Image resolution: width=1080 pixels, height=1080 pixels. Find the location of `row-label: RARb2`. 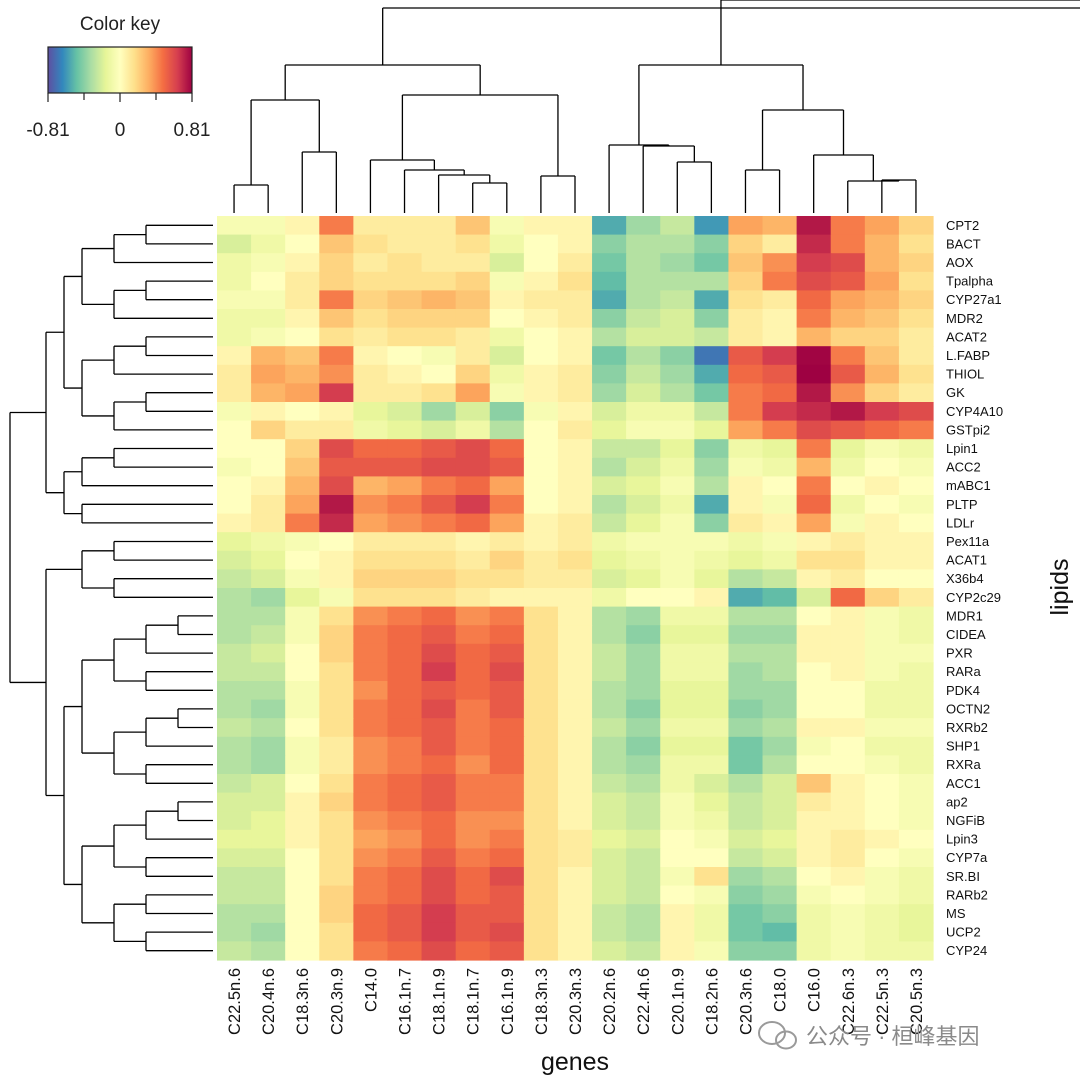

row-label: RARb2 is located at coordinates (967, 894).